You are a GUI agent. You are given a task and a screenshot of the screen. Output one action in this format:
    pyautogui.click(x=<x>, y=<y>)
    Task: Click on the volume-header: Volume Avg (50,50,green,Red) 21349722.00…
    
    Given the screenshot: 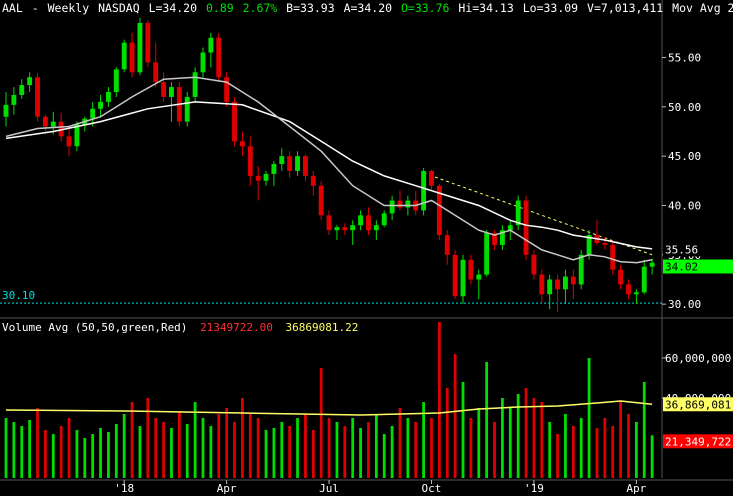 What is the action you would take?
    pyautogui.click(x=180, y=327)
    